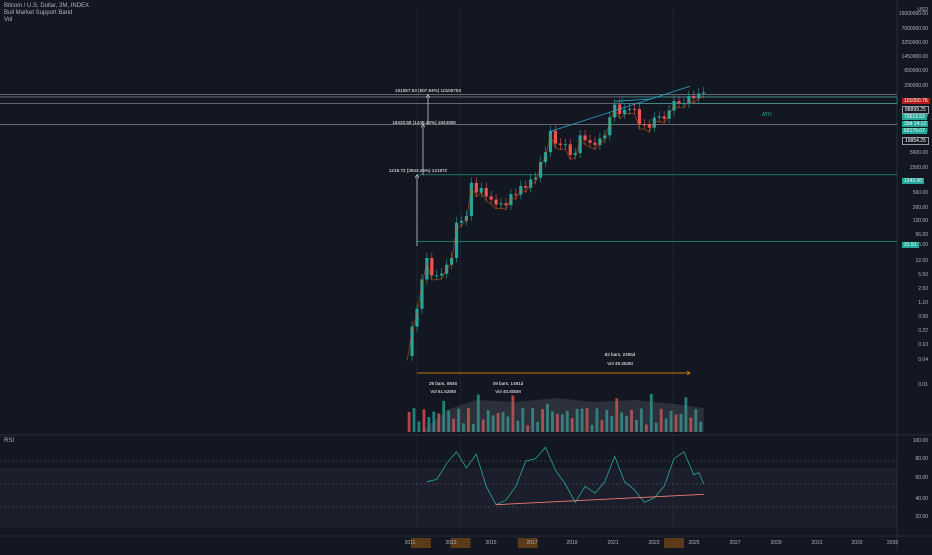  Describe the element at coordinates (923, 317) in the screenshot. I see `price-tick-label: 0.50` at that location.